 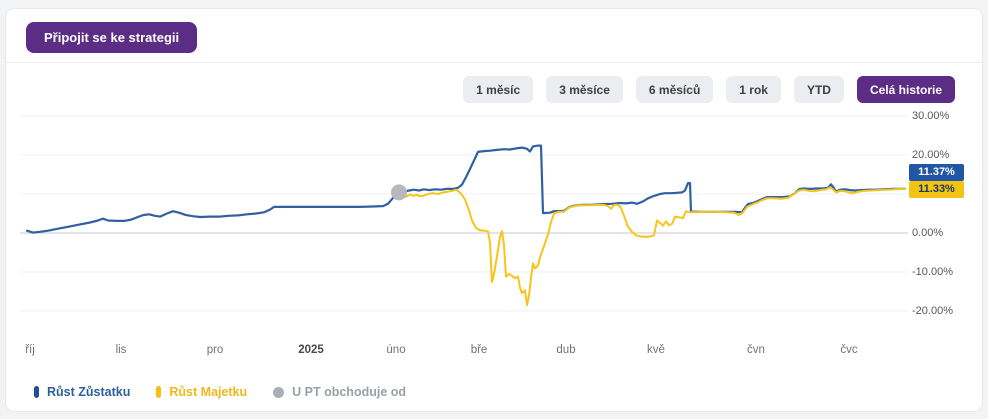 I want to click on x-tick-label: čvc, so click(x=849, y=350).